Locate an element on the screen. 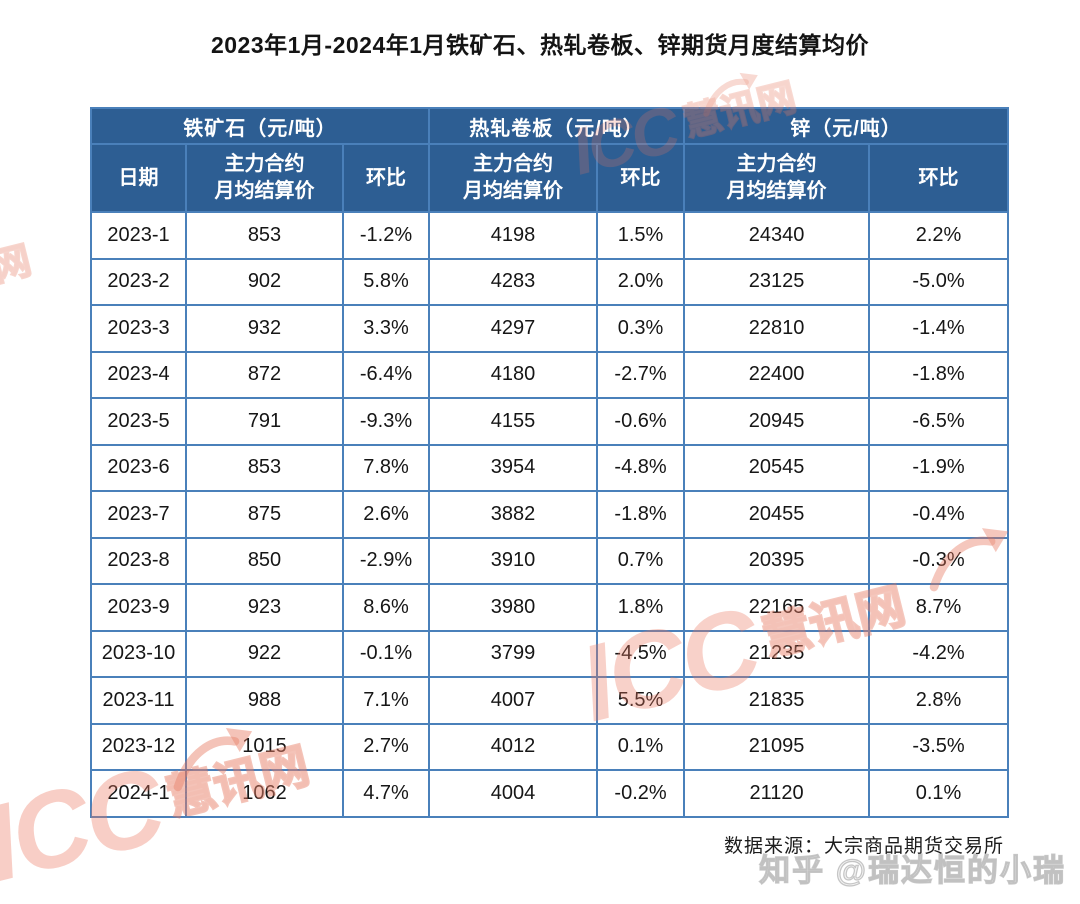 The height and width of the screenshot is (904, 1080). cell-zinc-mom: -1.9% is located at coordinates (939, 467).